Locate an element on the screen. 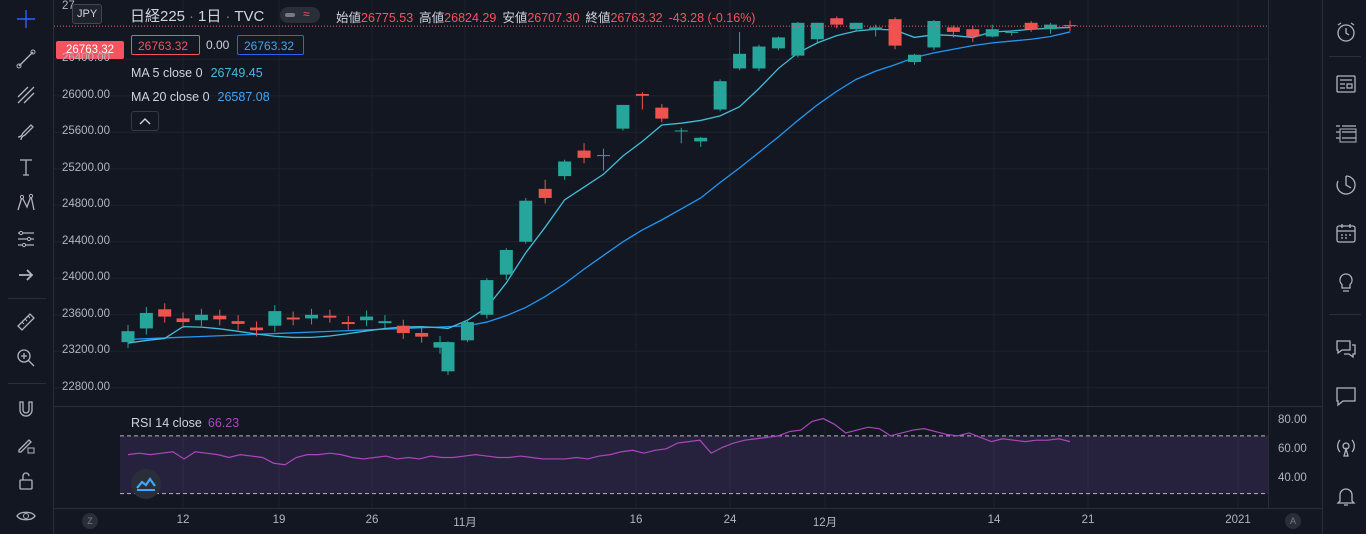  rsi-band is located at coordinates (694, 464).